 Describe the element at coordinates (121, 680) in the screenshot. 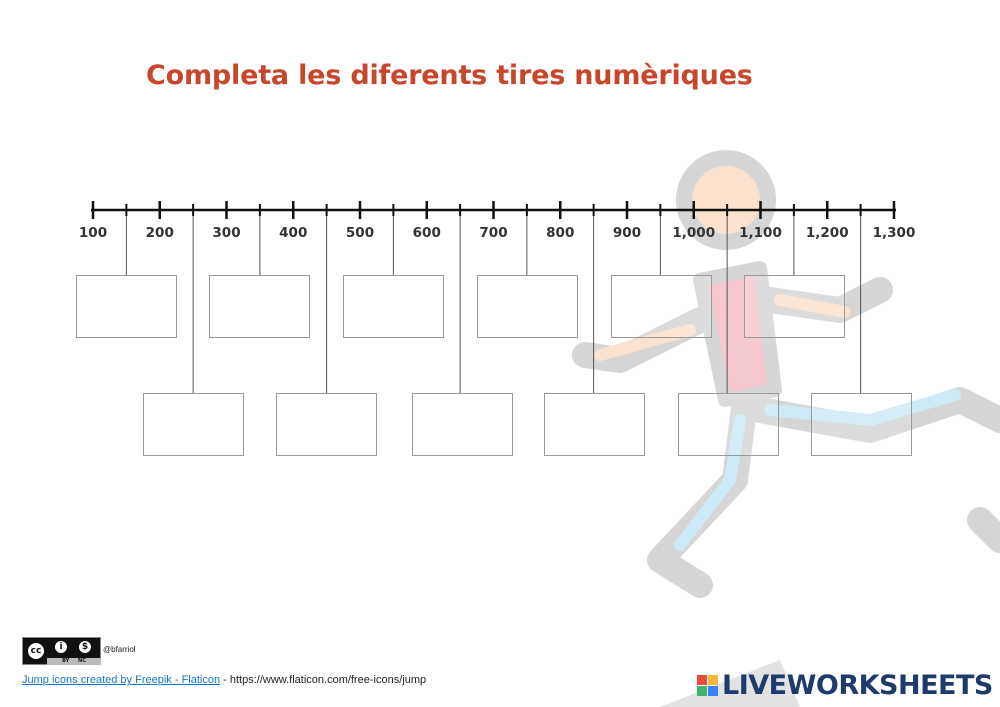

I see `flaticon-credit-link: Jump icons created by Freepik - Flaticon` at that location.